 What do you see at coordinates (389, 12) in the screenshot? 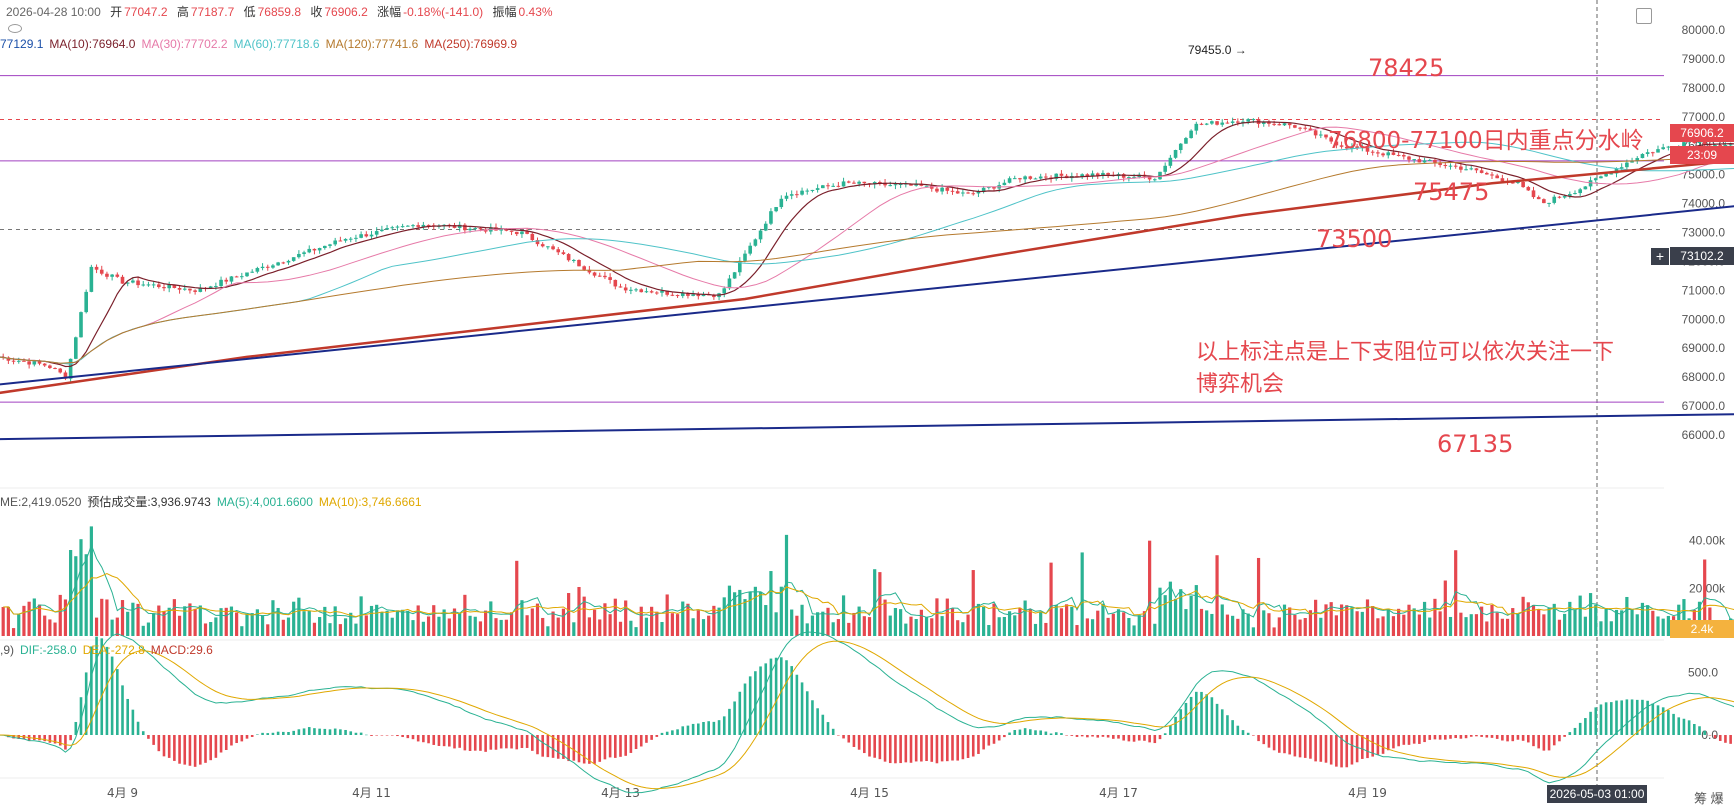
I see `change-label: 涨幅` at bounding box center [389, 12].